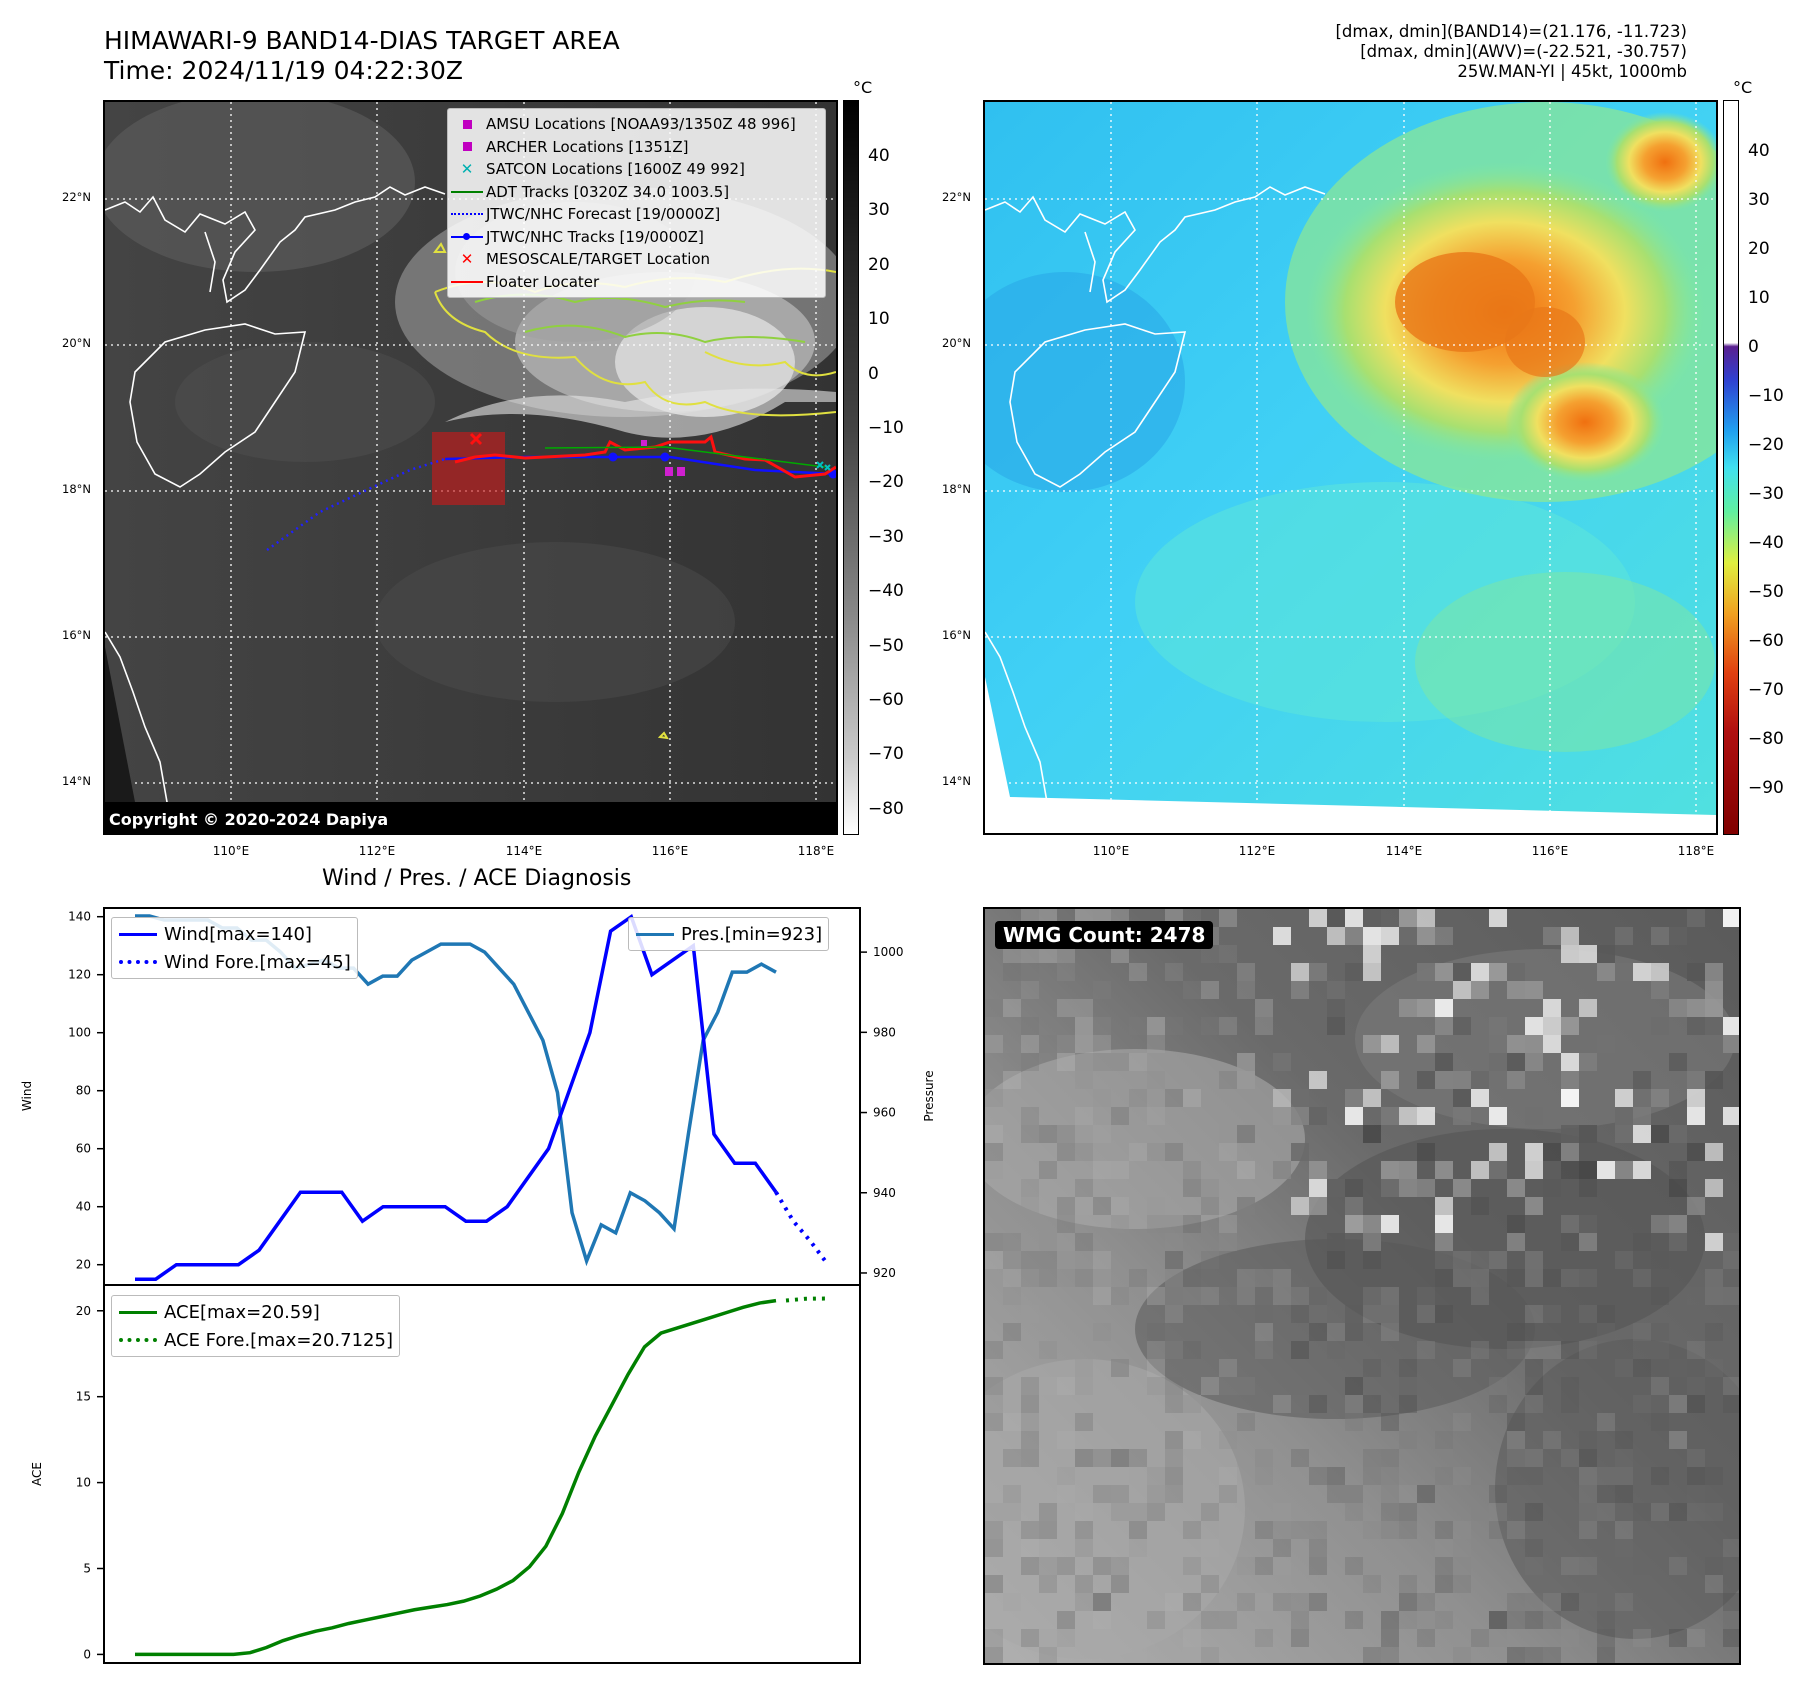 Image resolution: width=1797 pixels, height=1690 pixels. I want to click on wmg-count-badge: WMG Count: 2478, so click(1104, 935).